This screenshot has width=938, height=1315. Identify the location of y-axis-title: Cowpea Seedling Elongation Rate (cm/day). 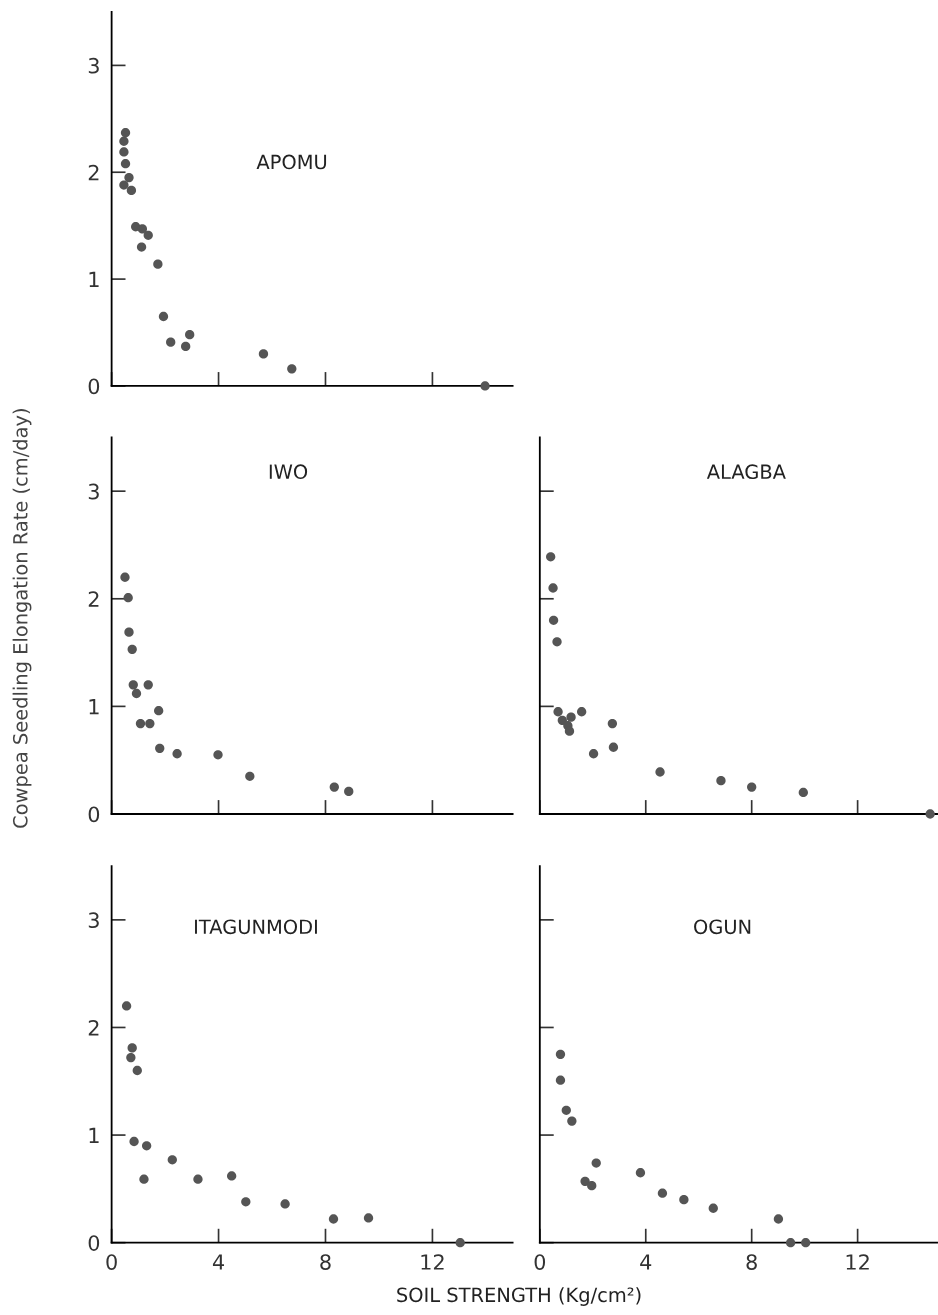
(22, 618).